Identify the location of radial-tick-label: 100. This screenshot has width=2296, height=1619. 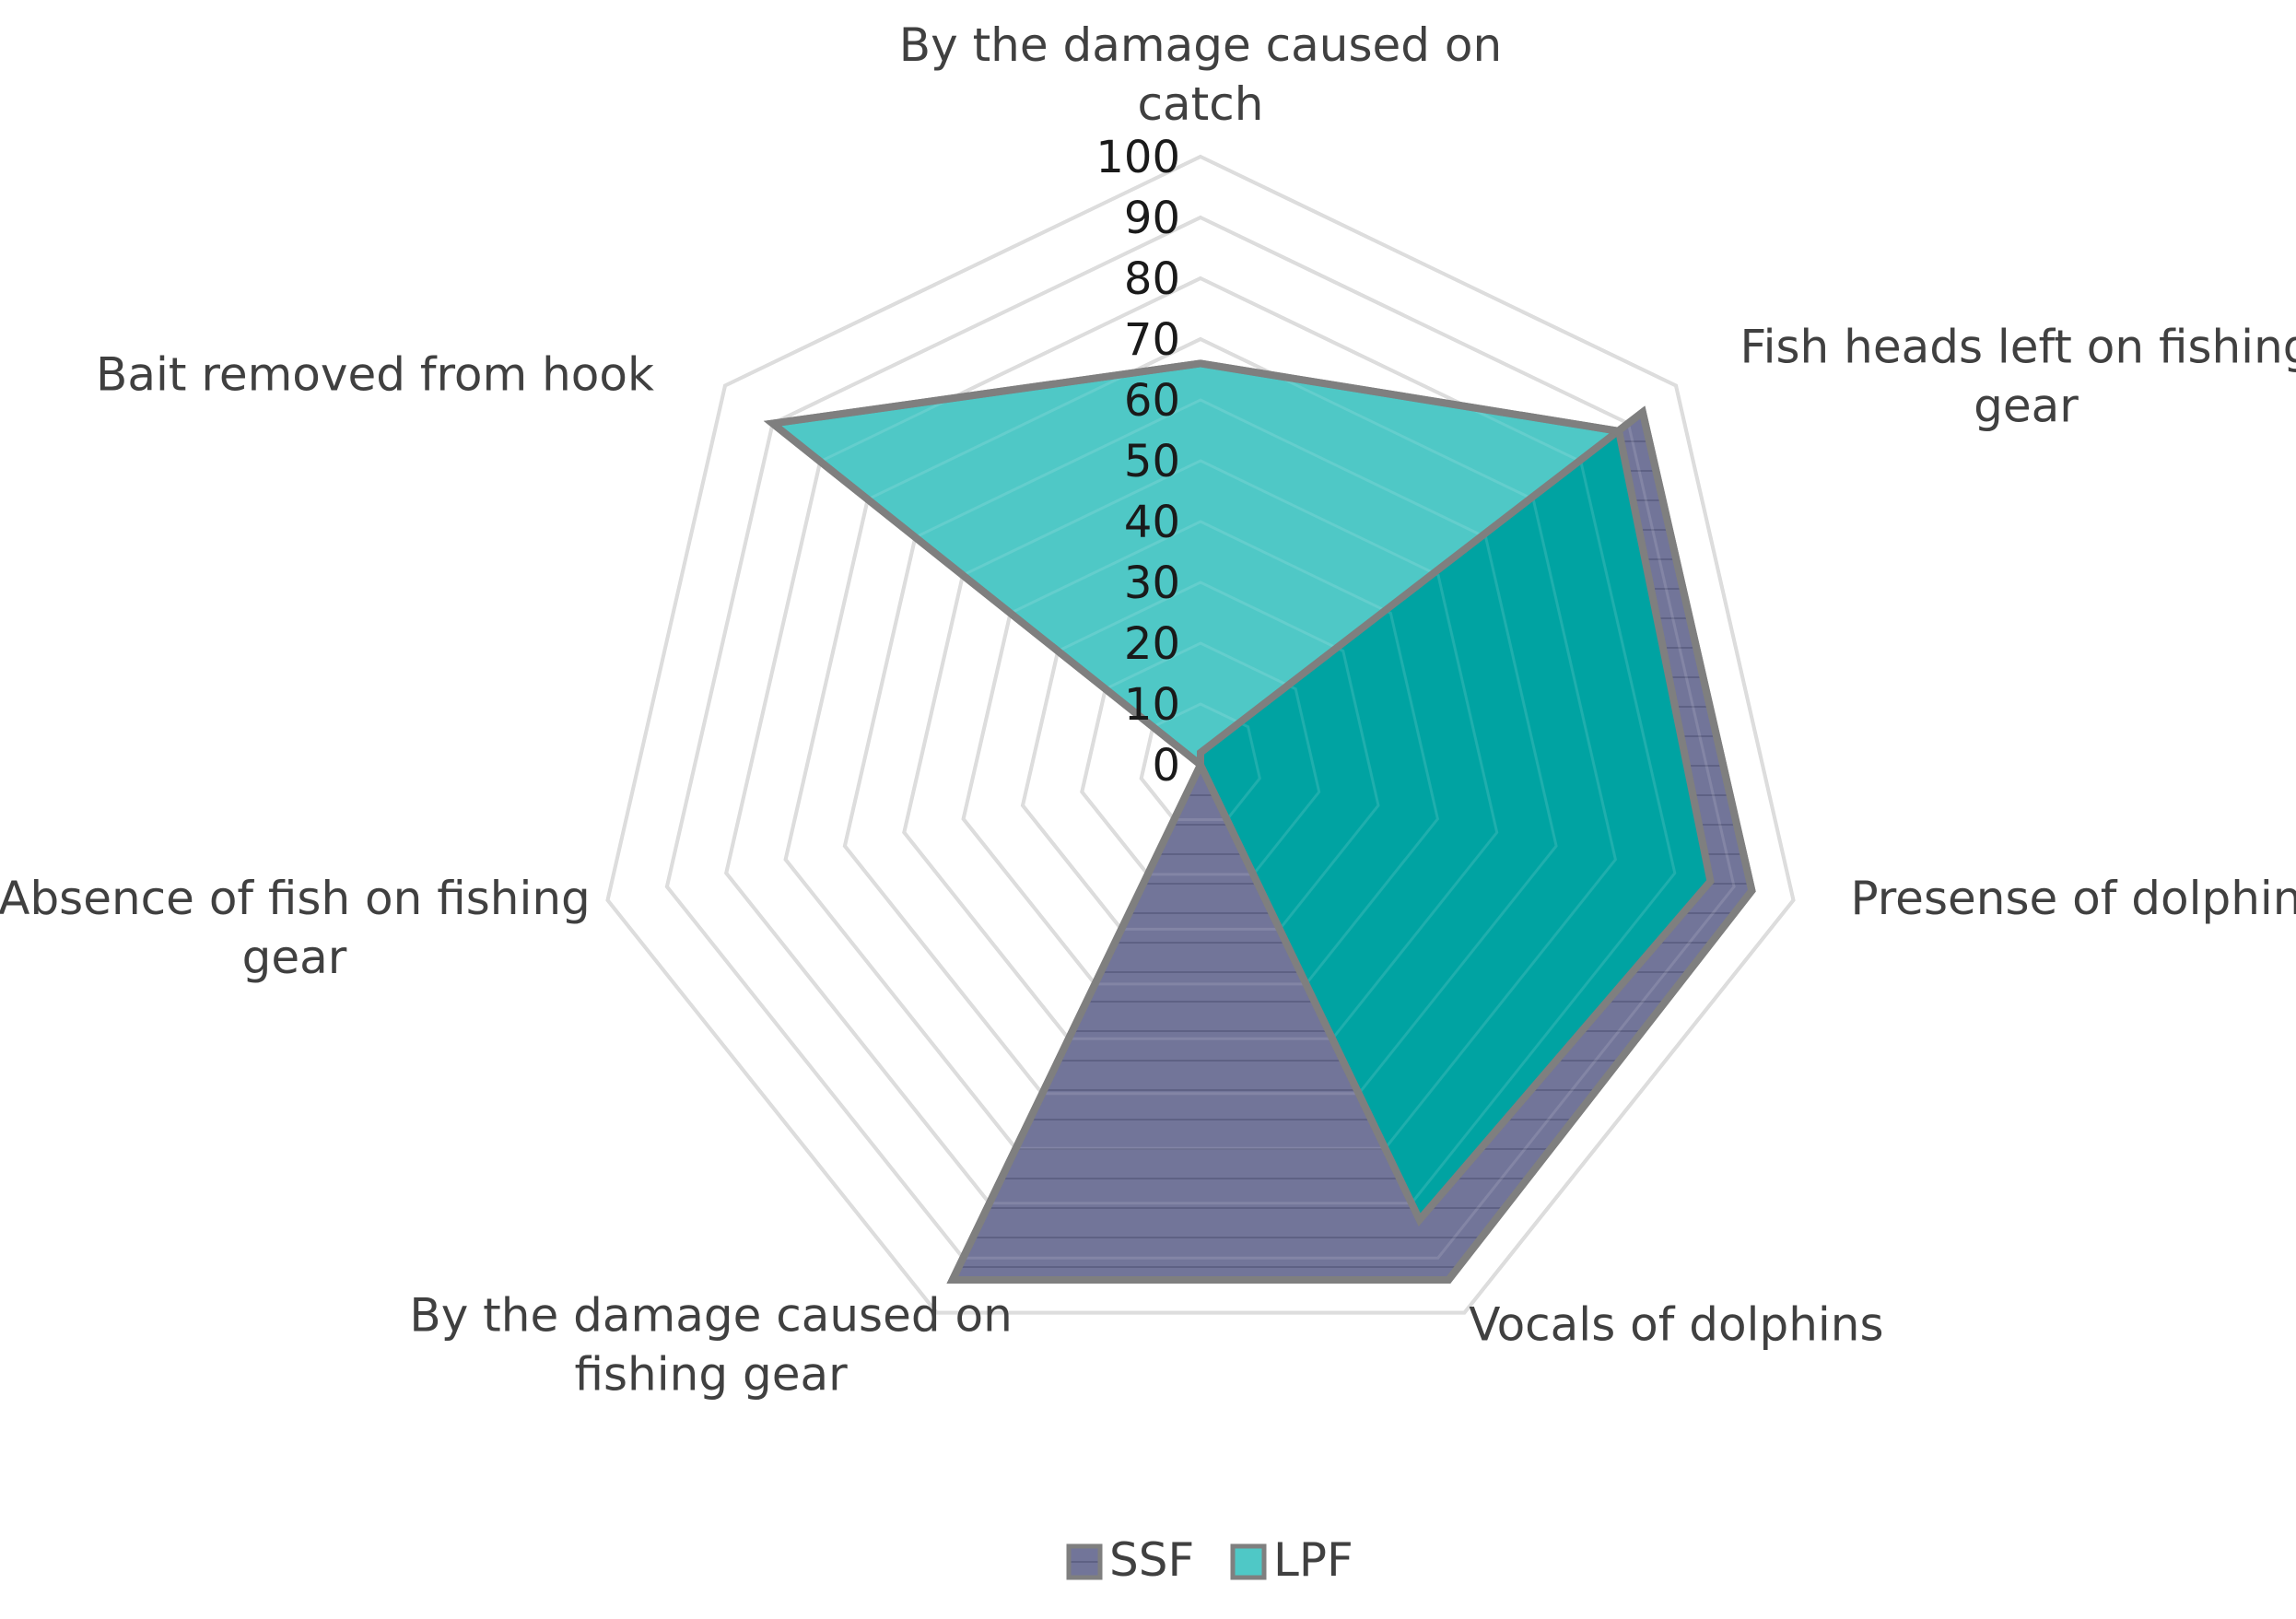
(1138, 157).